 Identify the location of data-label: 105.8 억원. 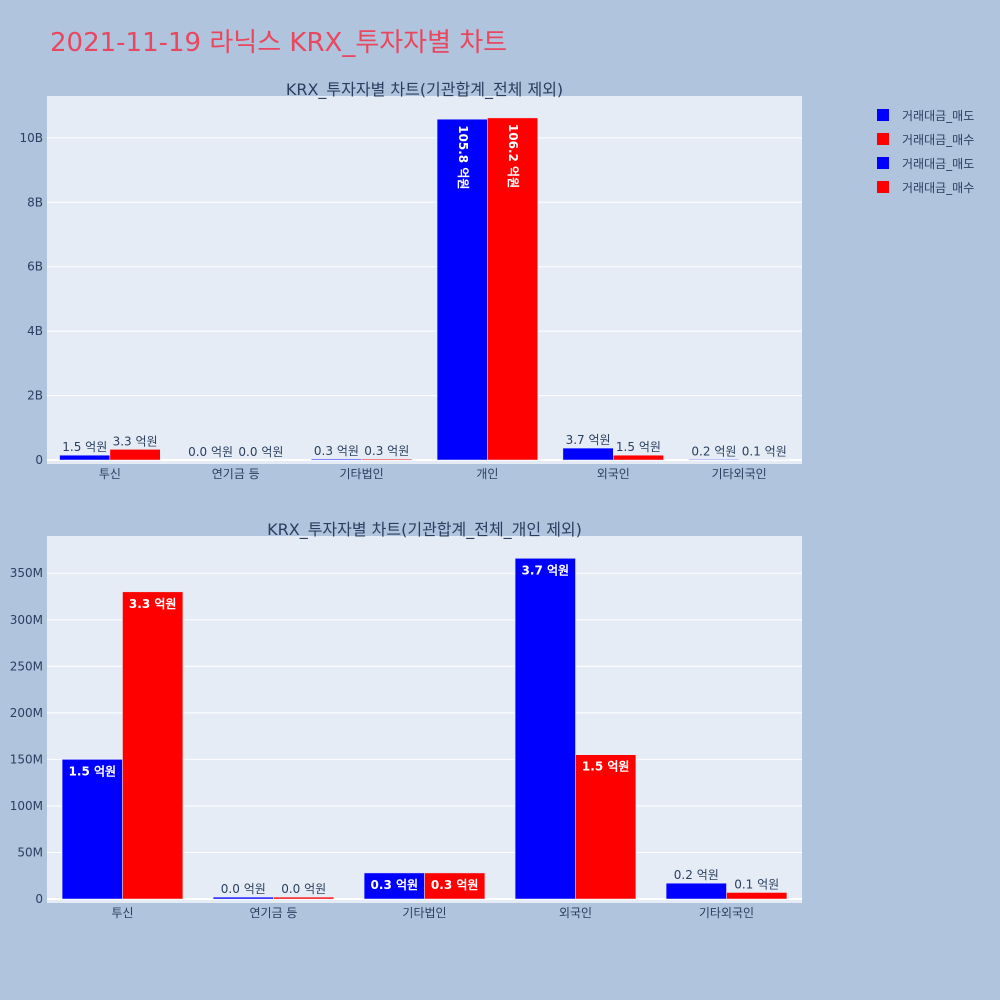
(463, 157).